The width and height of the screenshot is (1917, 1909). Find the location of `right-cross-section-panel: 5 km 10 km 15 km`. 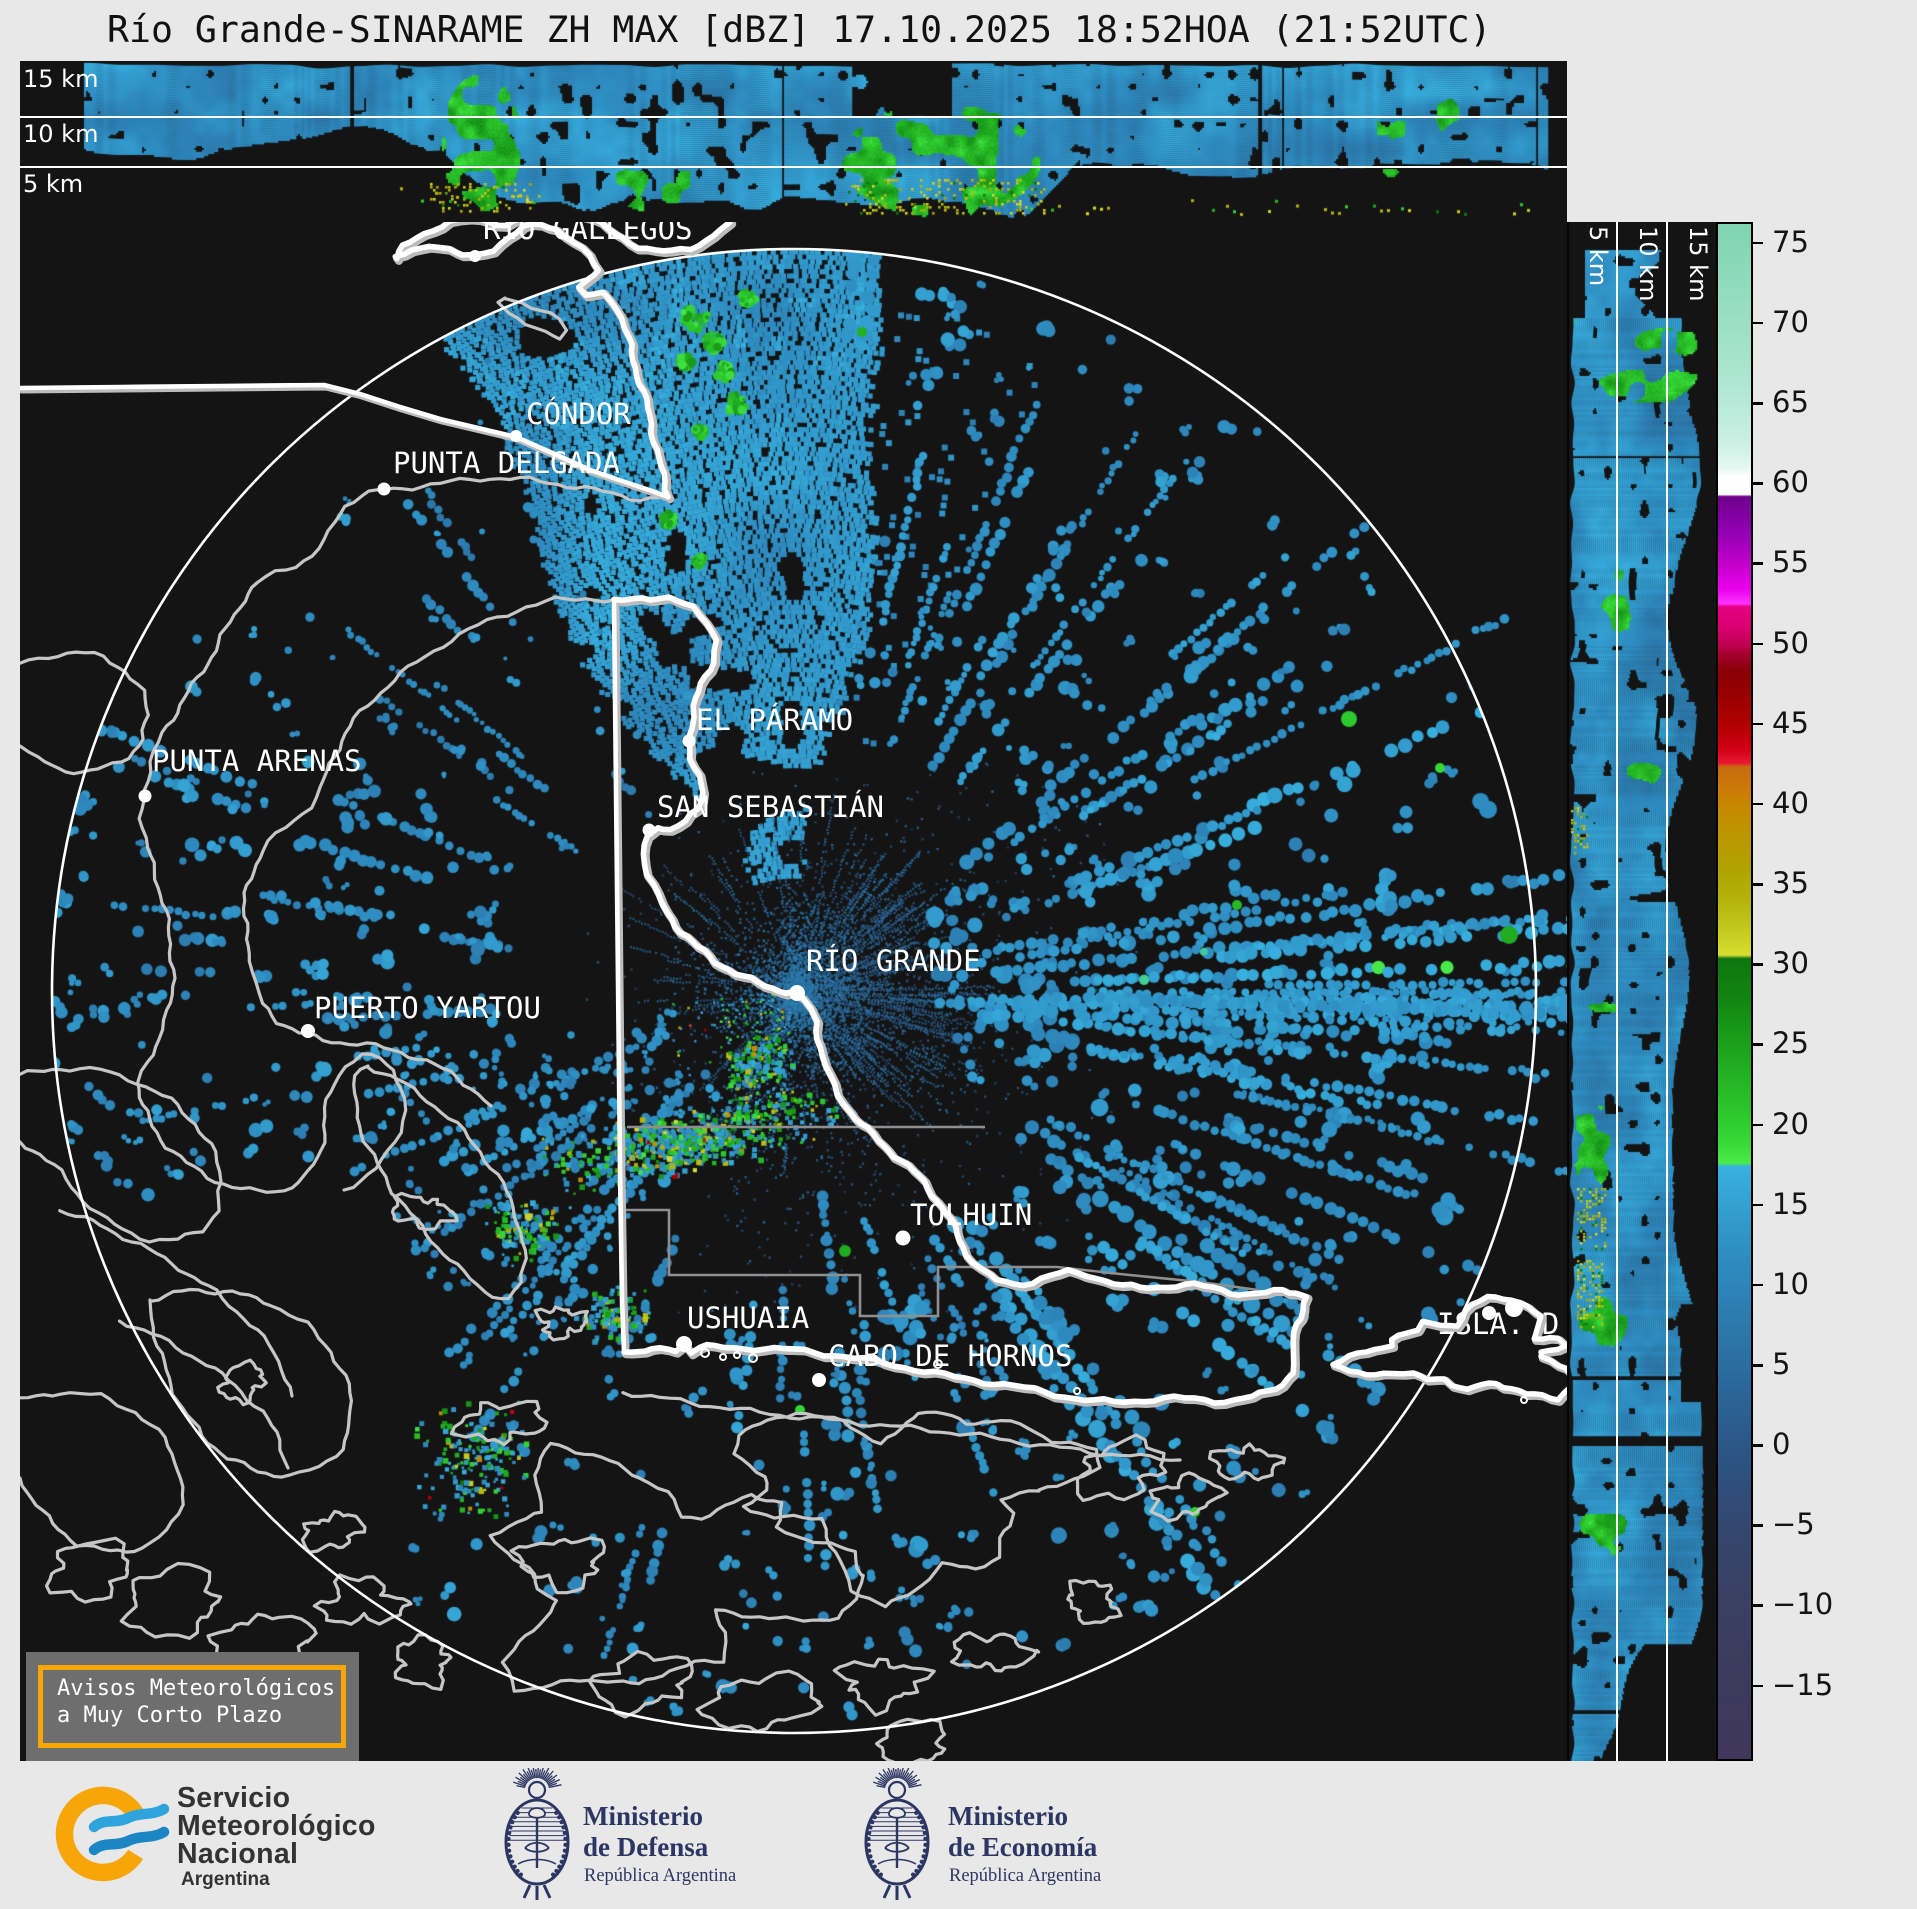

right-cross-section-panel: 5 km 10 km 15 km is located at coordinates (1641, 991).